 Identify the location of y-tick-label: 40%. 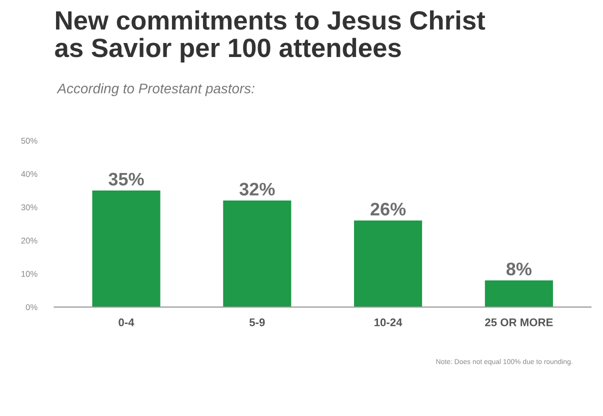
(29, 174).